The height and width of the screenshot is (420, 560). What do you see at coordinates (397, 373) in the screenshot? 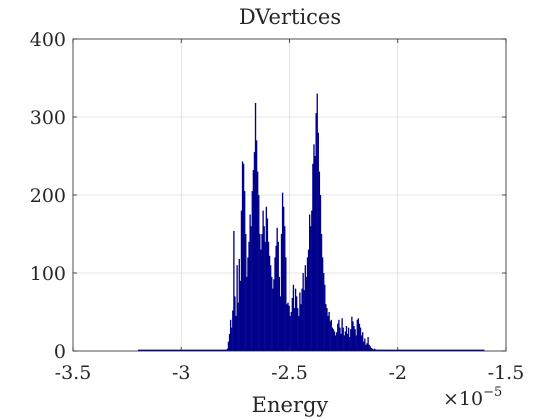
I see `x-tick-label: -2` at bounding box center [397, 373].